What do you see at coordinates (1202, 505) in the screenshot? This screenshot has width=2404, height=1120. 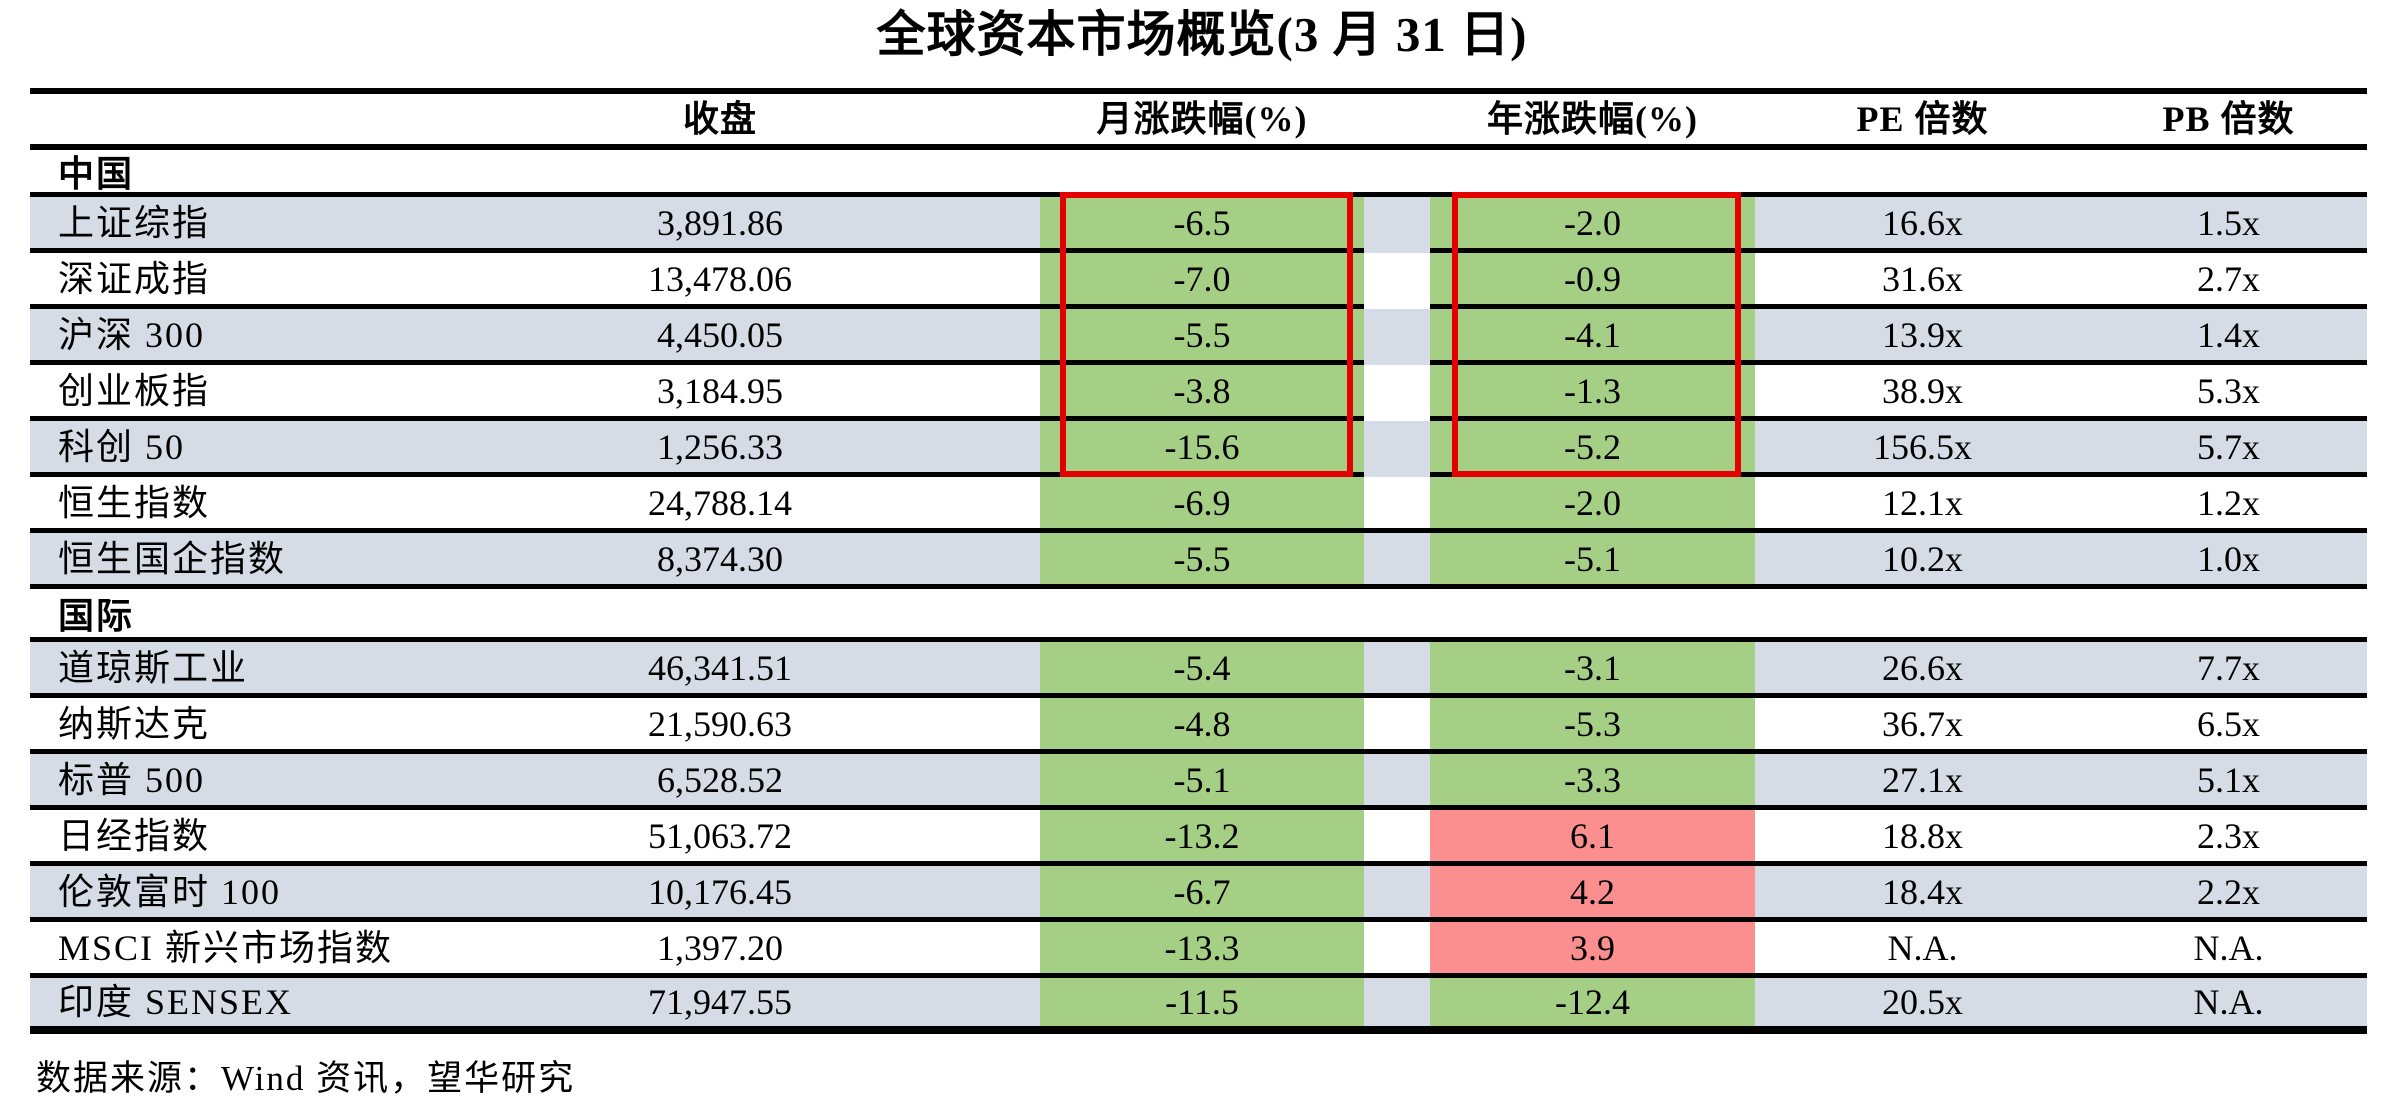 I see `month-change-cell: -6.9` at bounding box center [1202, 505].